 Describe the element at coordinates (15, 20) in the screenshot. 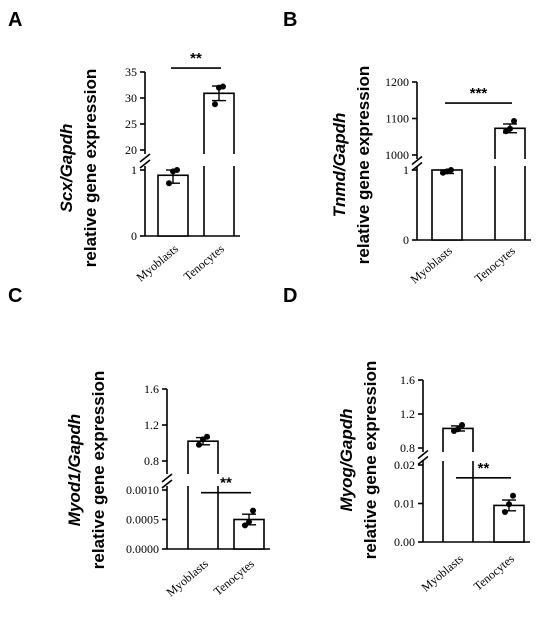

I see `panel-letter: A` at that location.